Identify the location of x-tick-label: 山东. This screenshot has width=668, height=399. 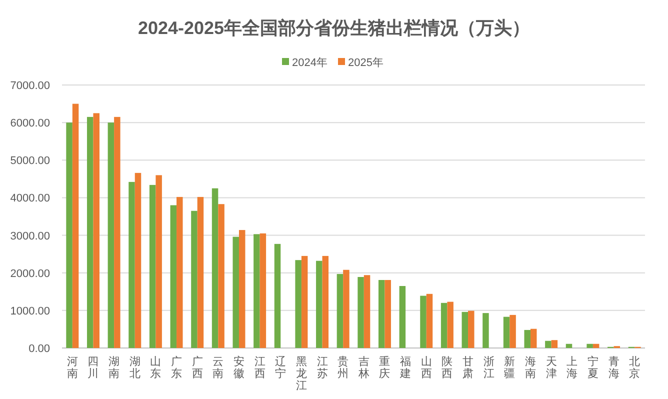
(156, 367).